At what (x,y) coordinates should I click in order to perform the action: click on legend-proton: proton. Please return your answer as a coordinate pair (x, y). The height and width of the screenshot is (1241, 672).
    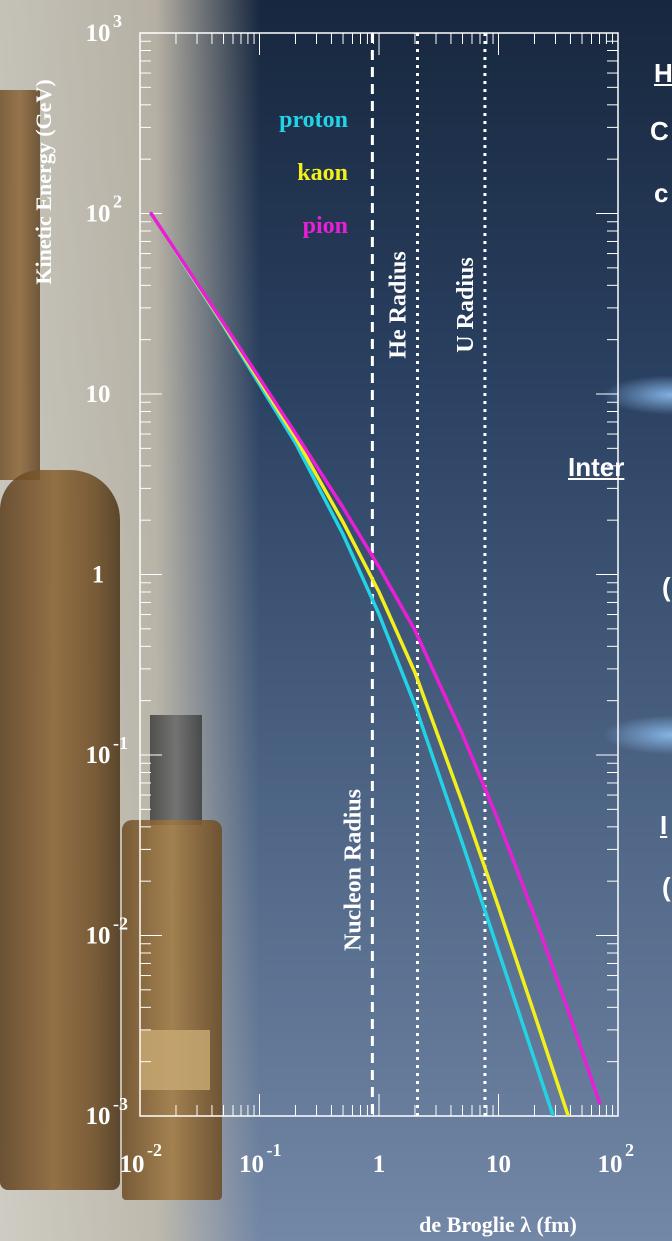
    Looking at the image, I should click on (313, 120).